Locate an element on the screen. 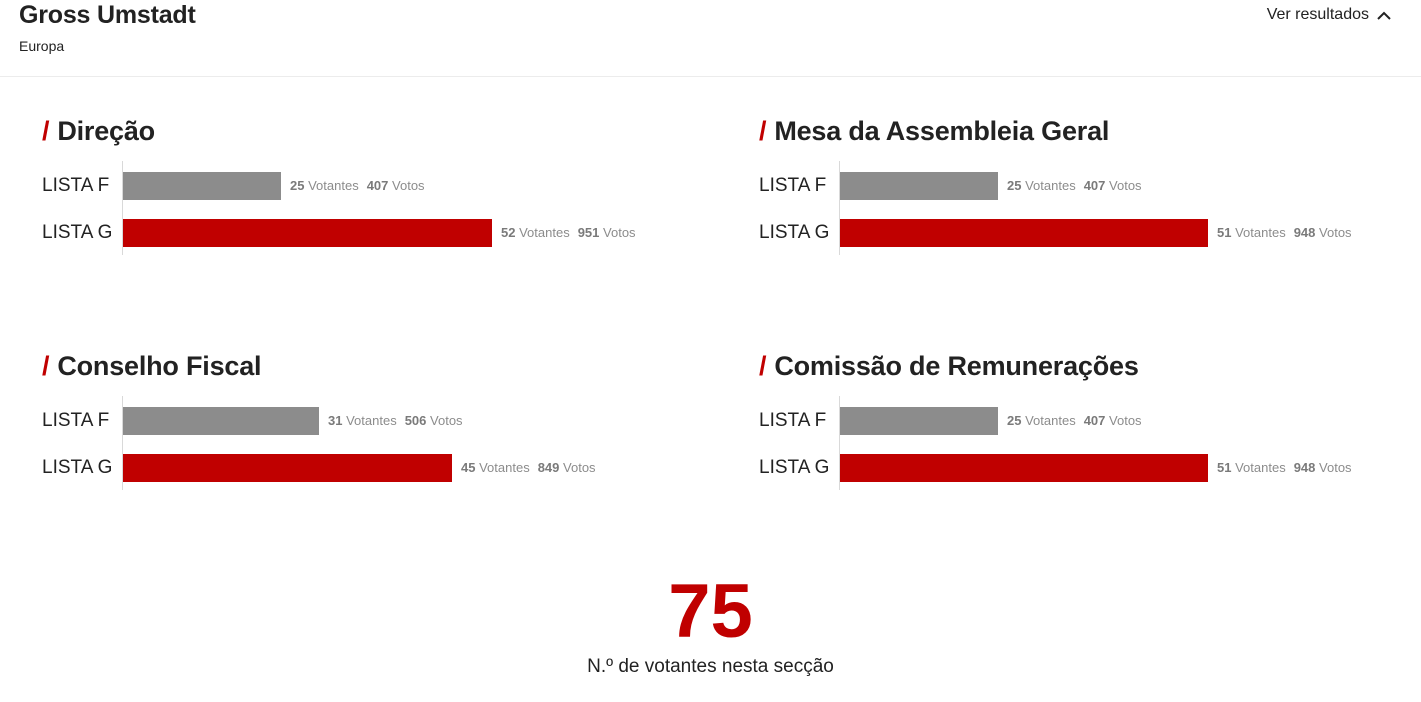  result-row: LISTA G 52 Votantes 951 Votos is located at coordinates (362, 233).